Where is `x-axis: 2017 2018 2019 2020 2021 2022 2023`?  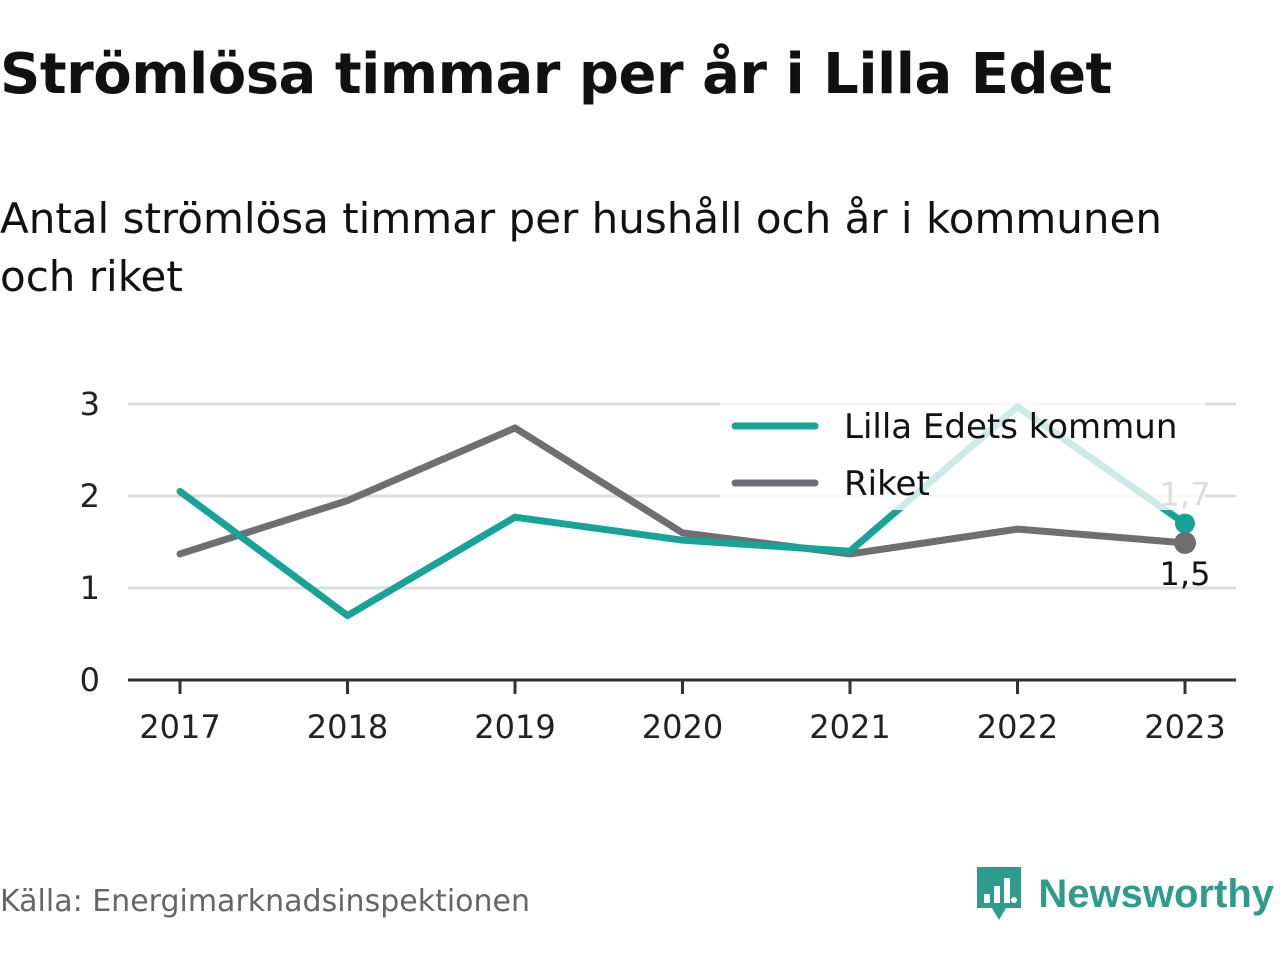
x-axis: 2017 2018 2019 2020 2021 2022 2023 is located at coordinates (682, 712).